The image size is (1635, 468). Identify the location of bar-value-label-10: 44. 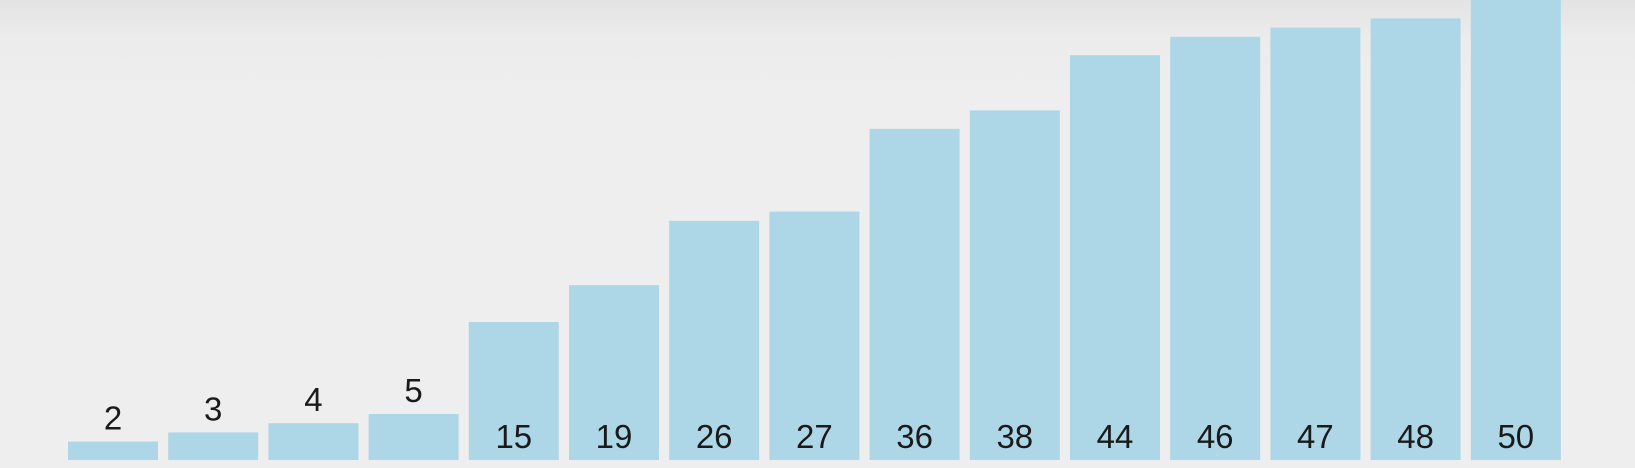
(1115, 436).